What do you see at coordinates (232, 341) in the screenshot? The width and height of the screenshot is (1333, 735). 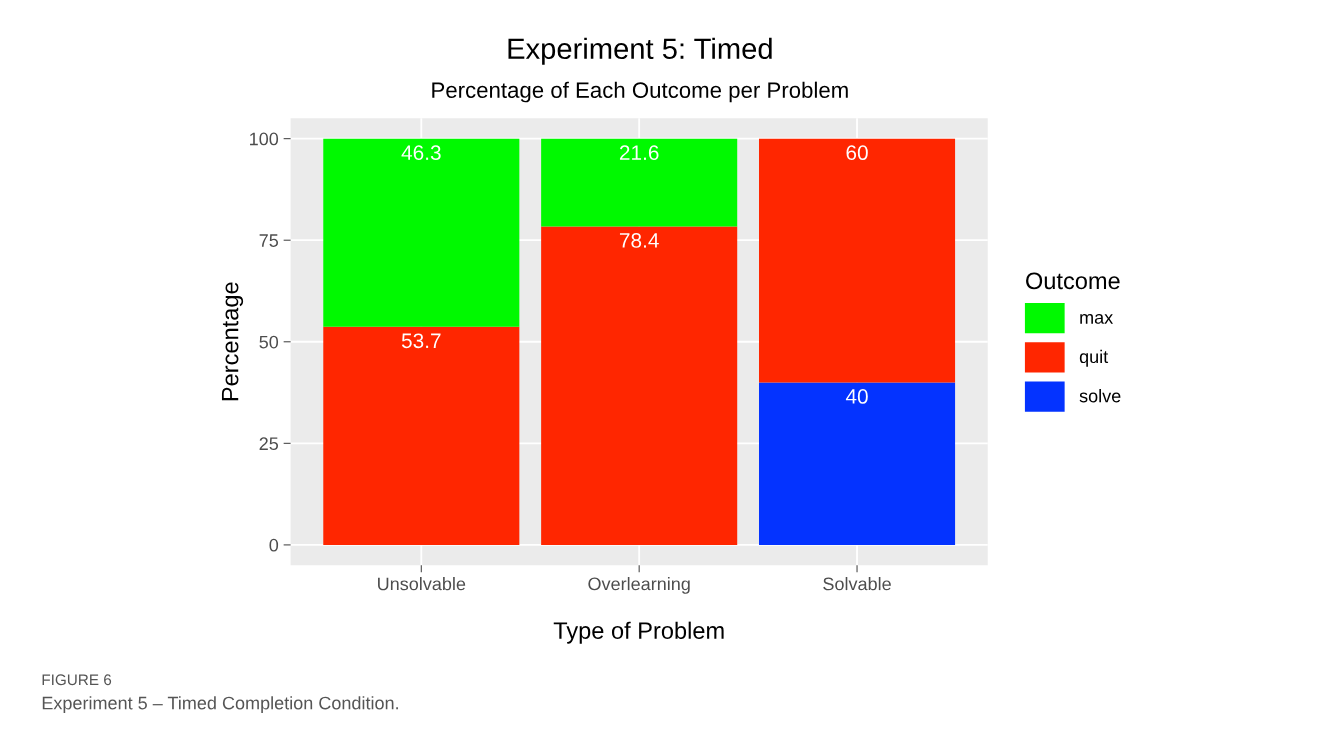 I see `y-axis-title: Percentage` at bounding box center [232, 341].